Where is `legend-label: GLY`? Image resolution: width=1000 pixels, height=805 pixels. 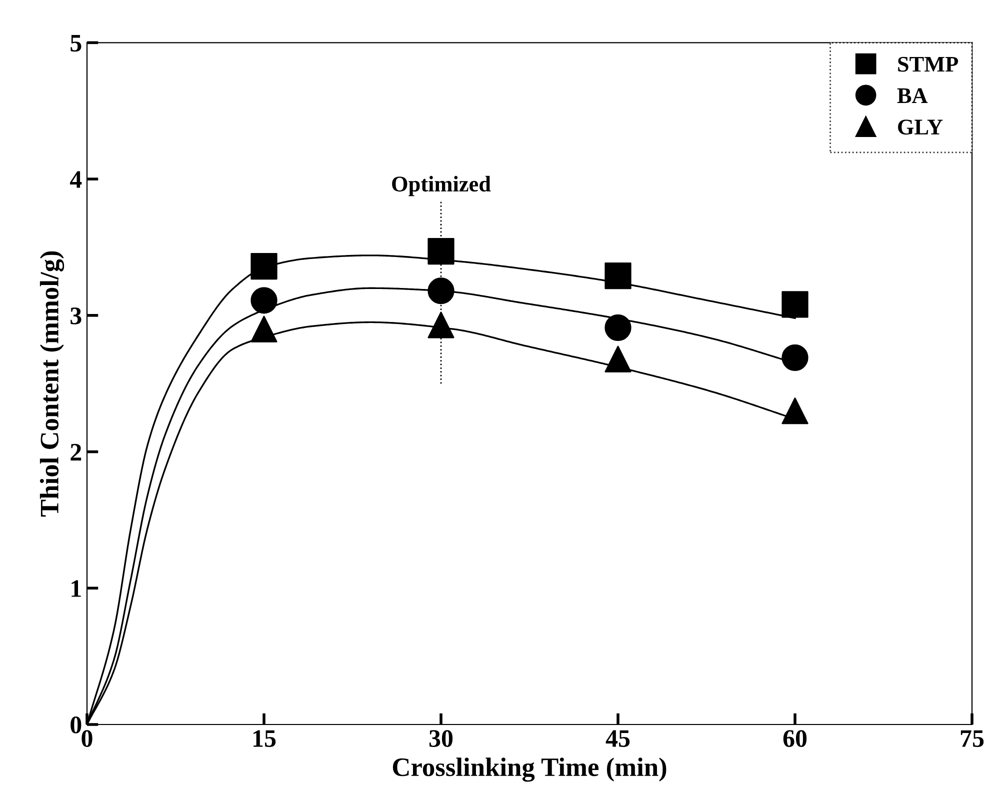
legend-label: GLY is located at coordinates (920, 127).